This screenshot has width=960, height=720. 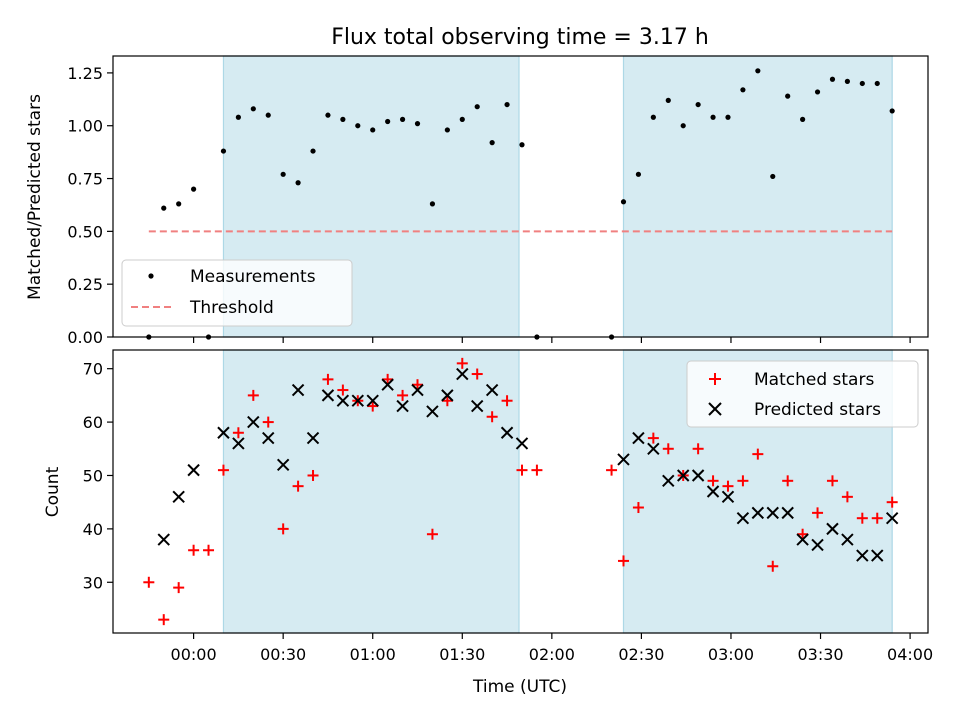 I want to click on top-y-axis-label: Matched/Predicted stars, so click(x=35, y=197).